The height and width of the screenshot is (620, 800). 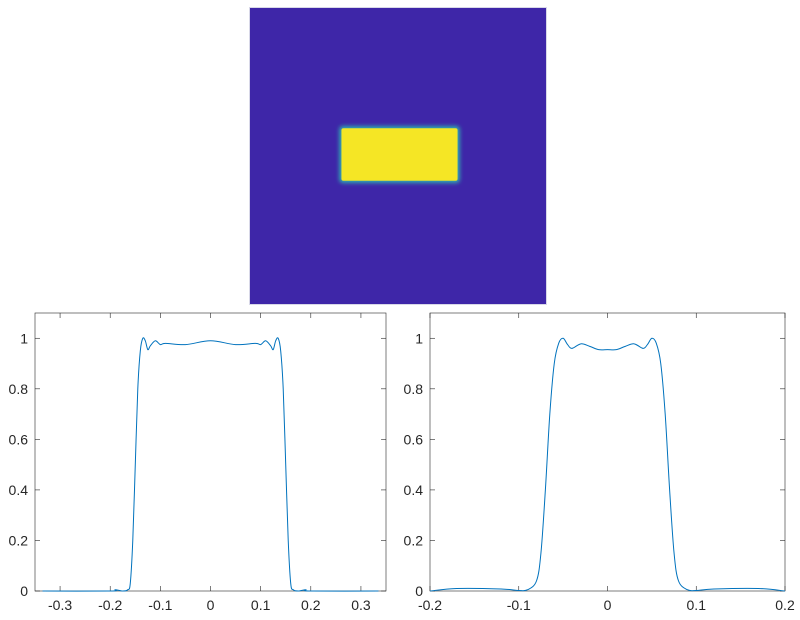 I want to click on heatmap-block, so click(x=399, y=154).